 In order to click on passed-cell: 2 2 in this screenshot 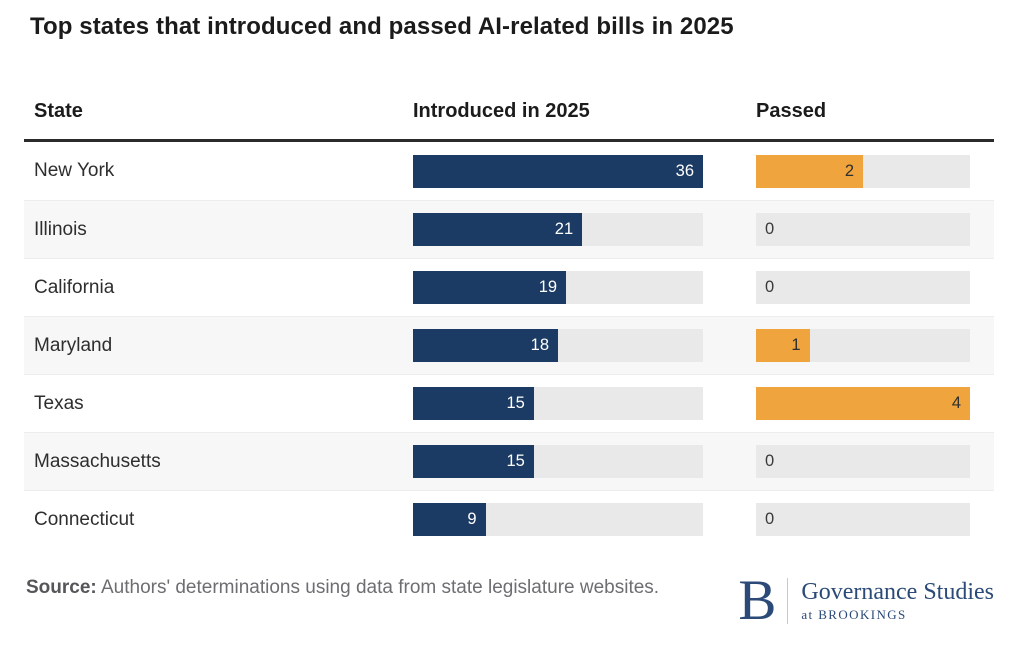, I will do `click(875, 171)`.